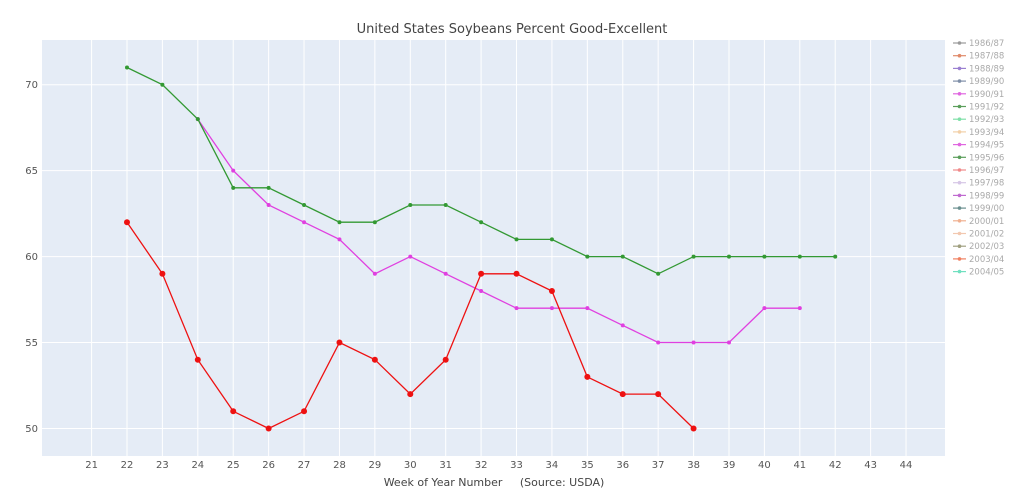 This screenshot has width=1024, height=501. I want to click on legend-item: 2004/05, so click(978, 273).